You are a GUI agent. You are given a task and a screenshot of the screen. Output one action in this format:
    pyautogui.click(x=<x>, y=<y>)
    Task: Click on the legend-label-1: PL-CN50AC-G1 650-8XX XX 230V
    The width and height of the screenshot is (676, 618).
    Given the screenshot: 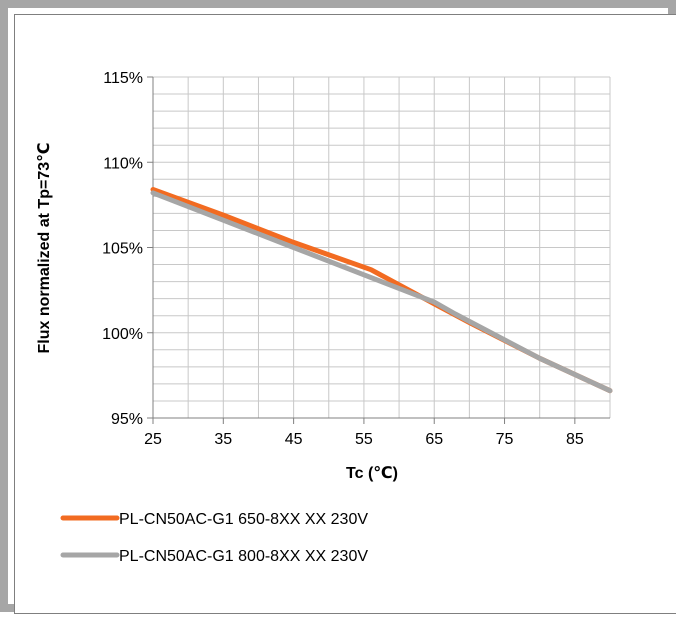 What is the action you would take?
    pyautogui.click(x=243, y=519)
    